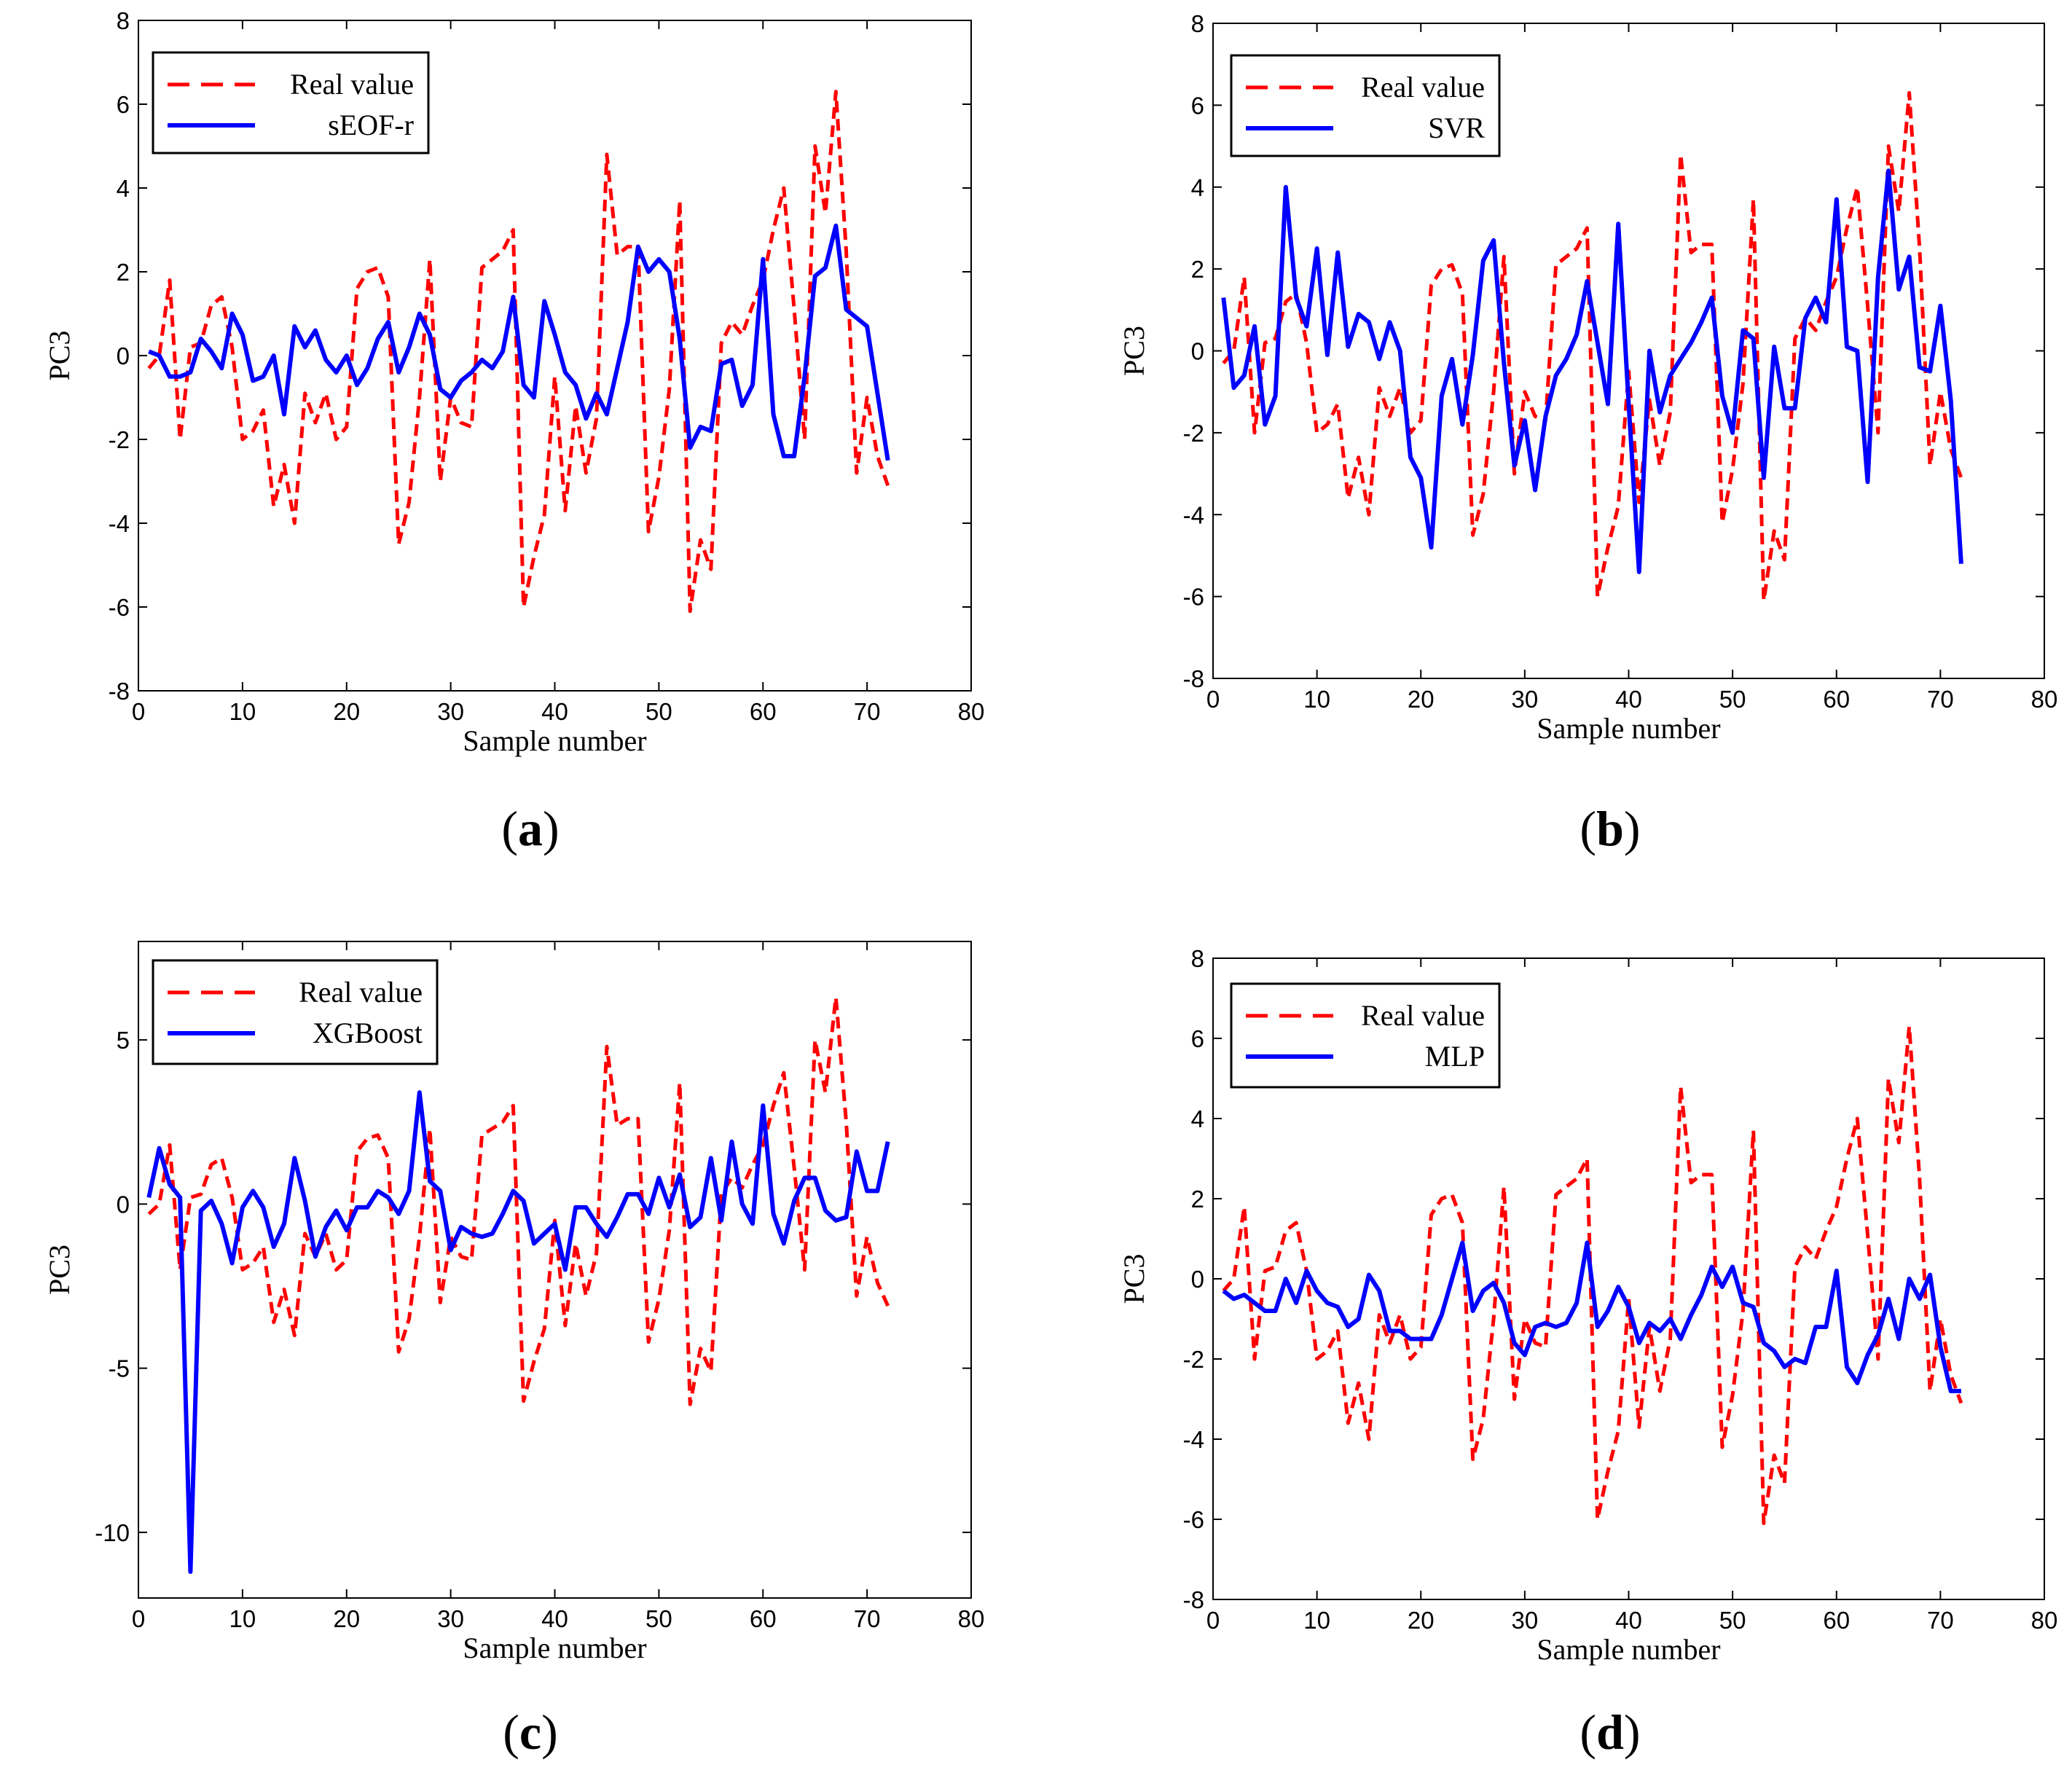  I want to click on caption-letter: a, so click(530, 828).